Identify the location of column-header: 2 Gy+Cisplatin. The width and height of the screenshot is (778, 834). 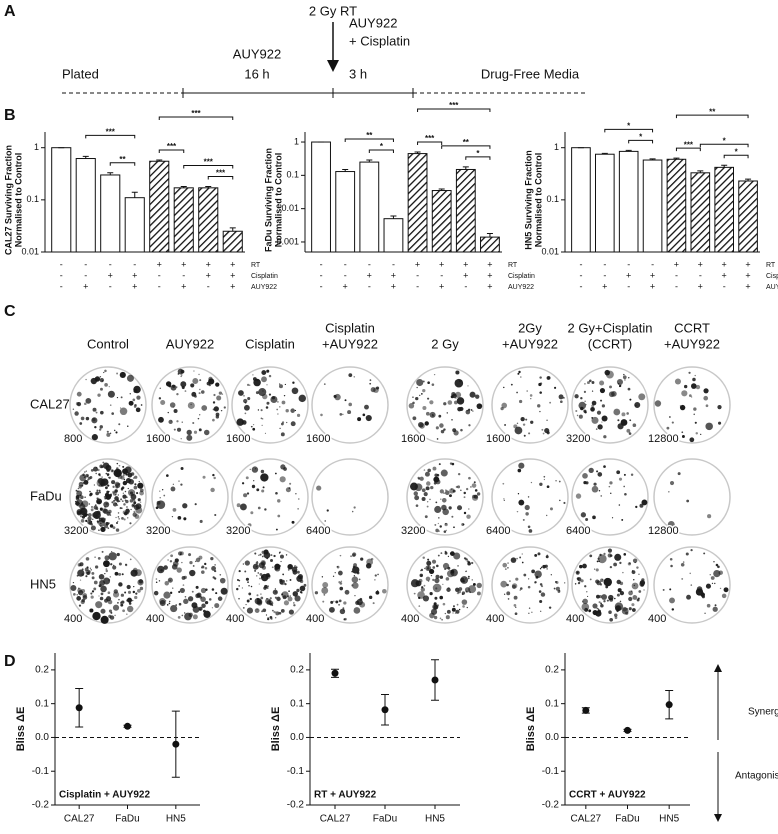
(610, 327).